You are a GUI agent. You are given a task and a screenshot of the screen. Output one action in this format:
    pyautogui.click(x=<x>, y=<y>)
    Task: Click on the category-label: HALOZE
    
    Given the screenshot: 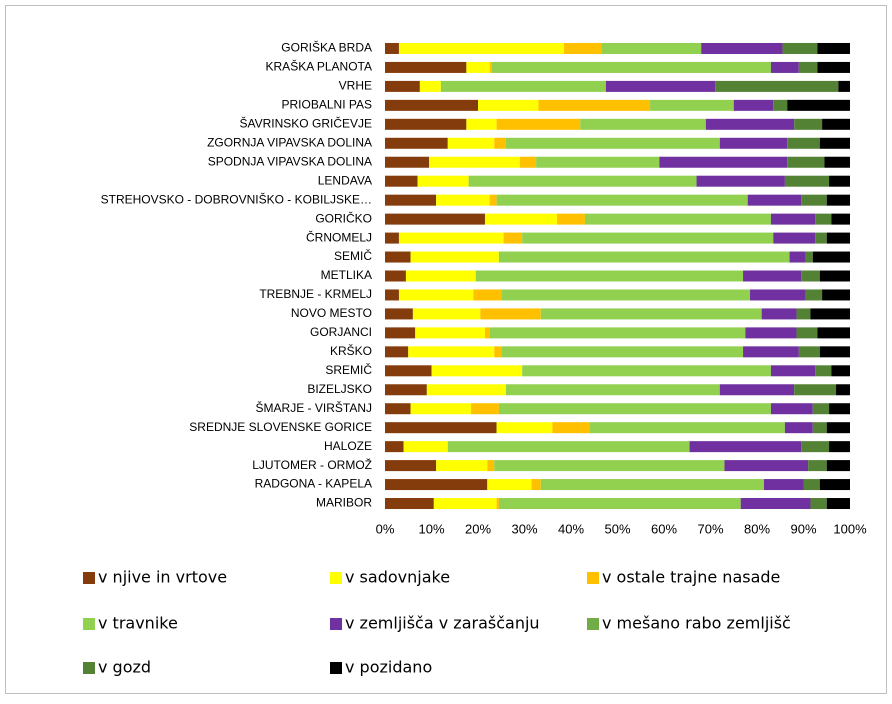 What is the action you would take?
    pyautogui.click(x=348, y=446)
    